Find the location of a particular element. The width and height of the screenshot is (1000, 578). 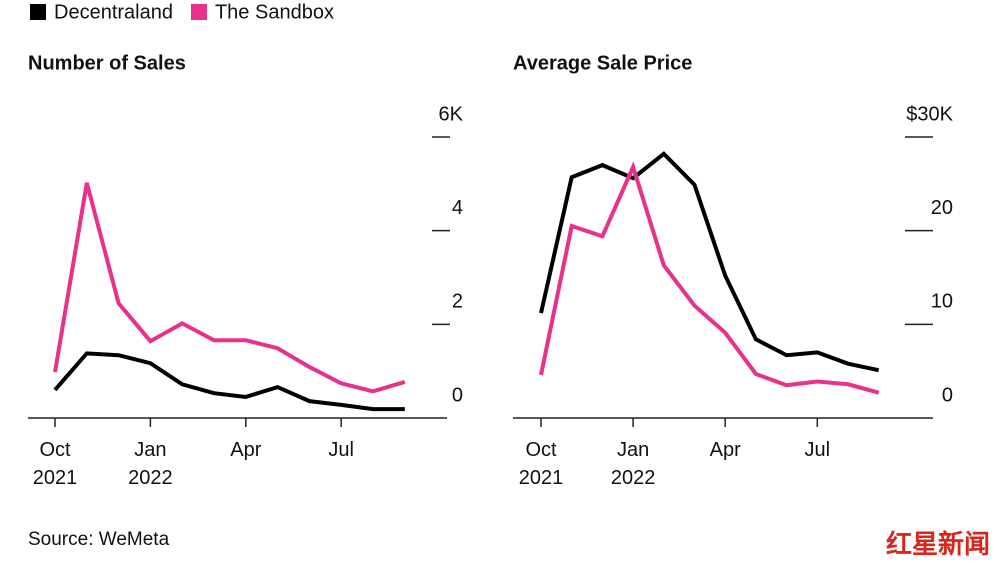

watermark: 红星新闻 is located at coordinates (938, 544).